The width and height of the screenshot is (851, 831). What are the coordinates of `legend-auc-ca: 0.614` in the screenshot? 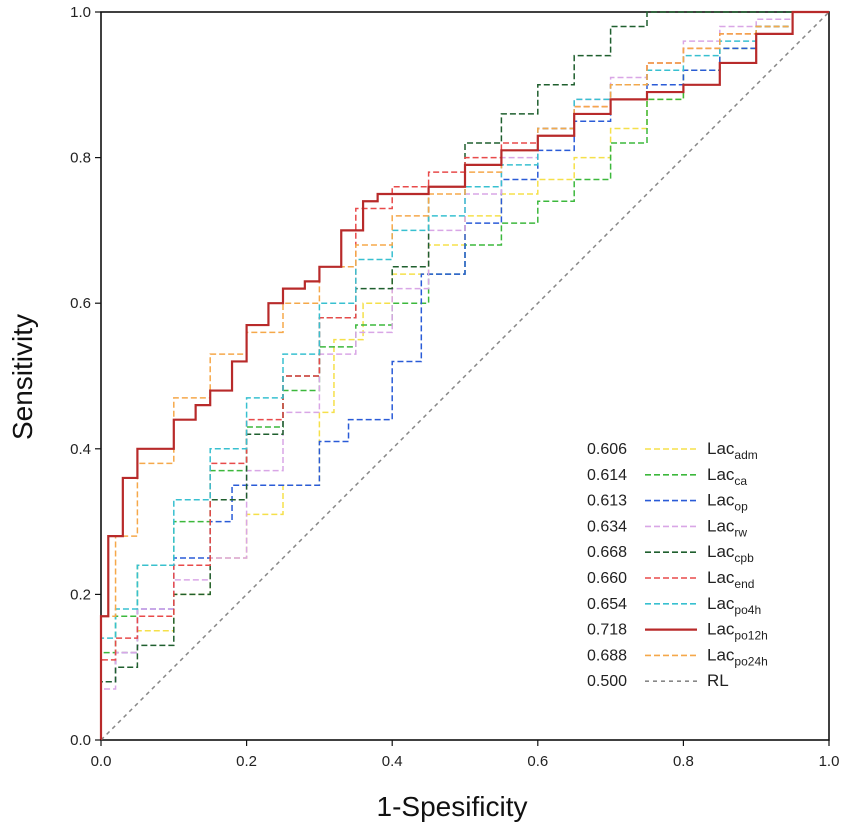 It's located at (607, 475).